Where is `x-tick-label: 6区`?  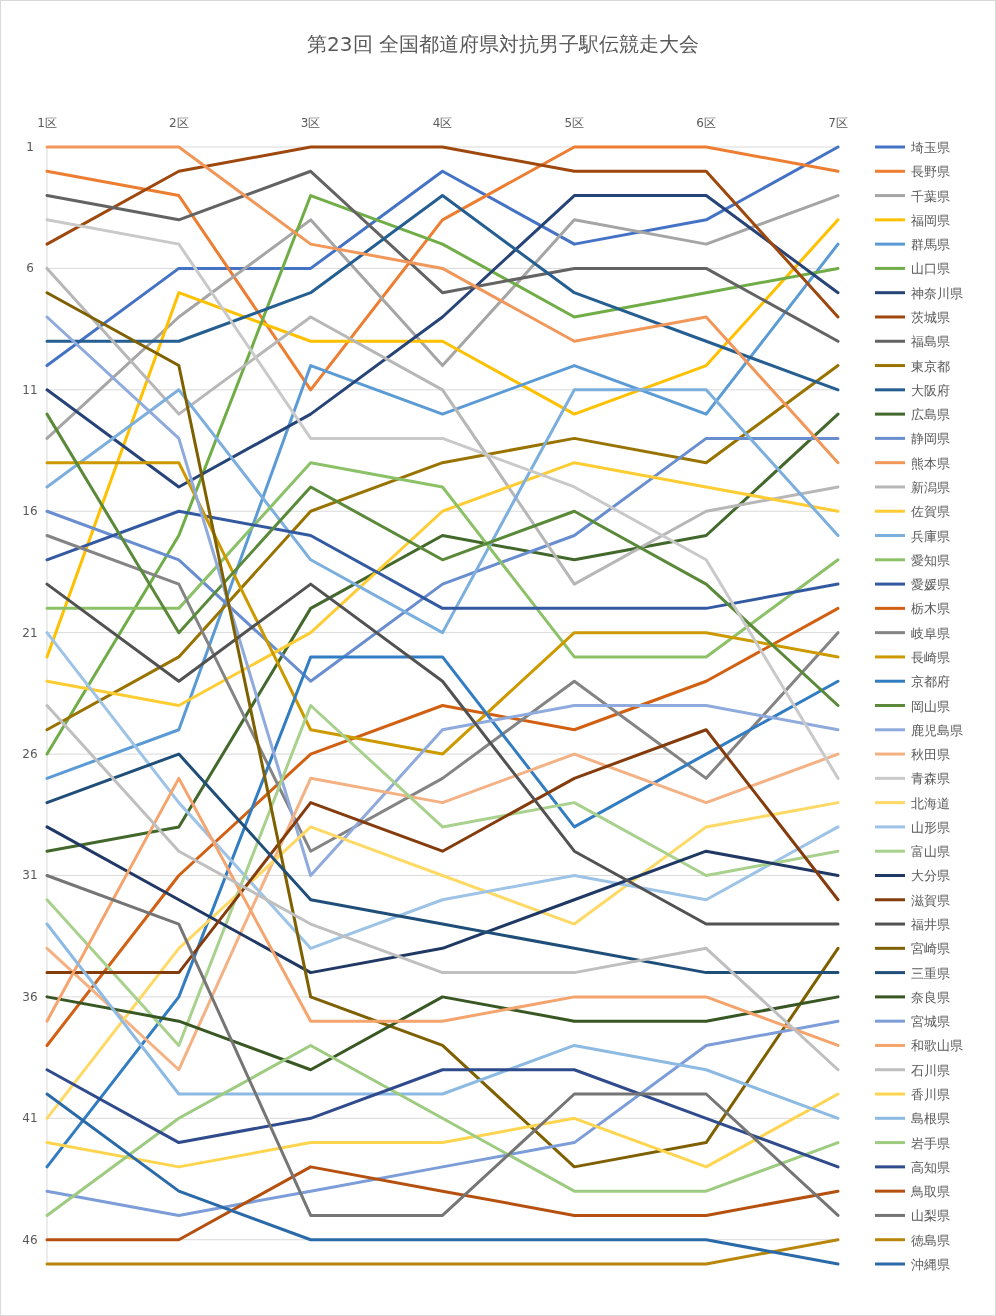
x-tick-label: 6区 is located at coordinates (706, 123).